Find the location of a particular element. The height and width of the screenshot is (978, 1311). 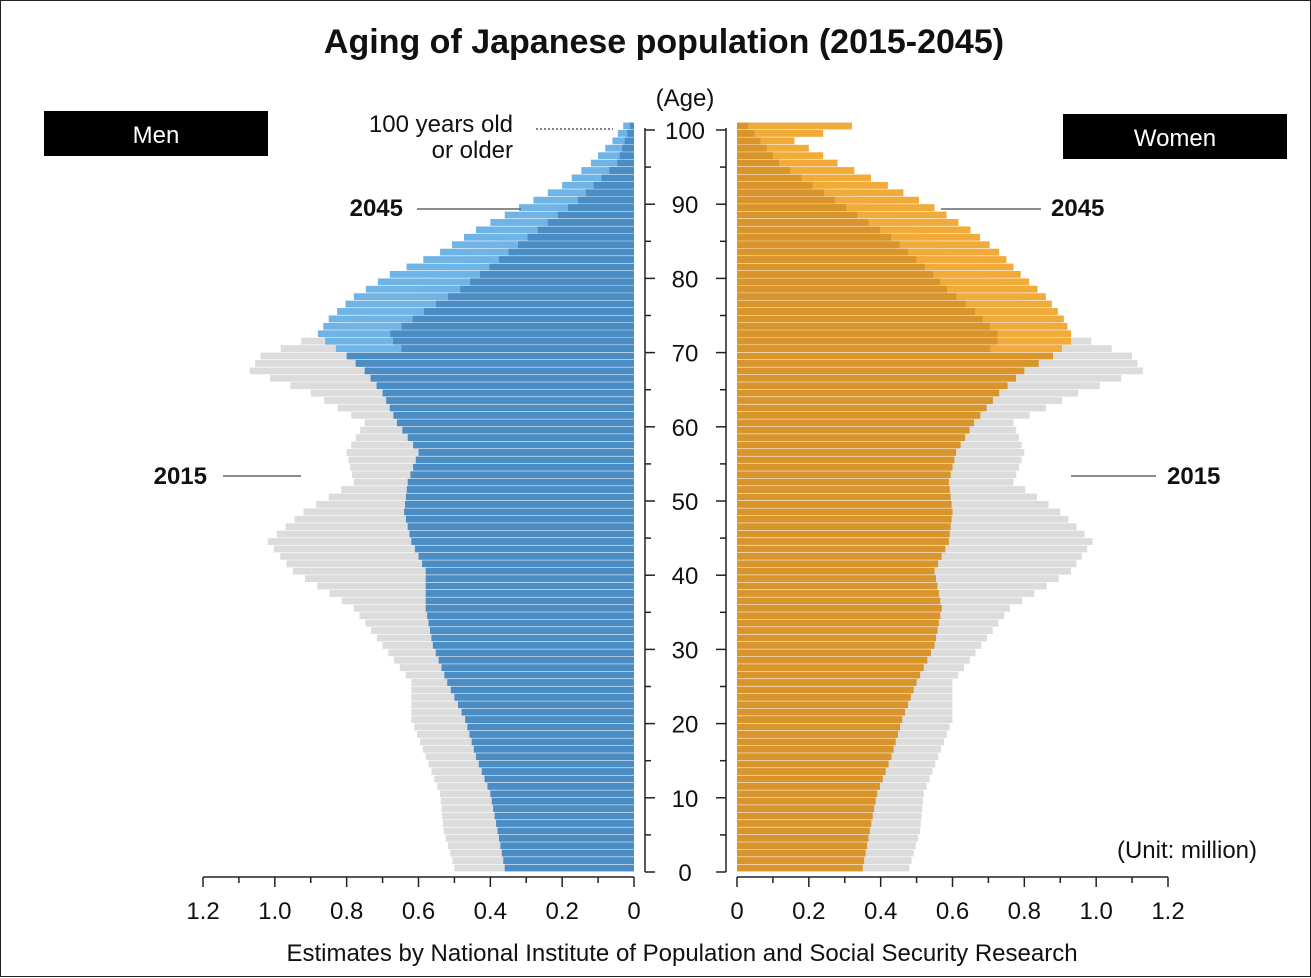

x-axis-women: 0 0.2 0.4 0.6 0.8 1.0 1.2 is located at coordinates (957, 900).